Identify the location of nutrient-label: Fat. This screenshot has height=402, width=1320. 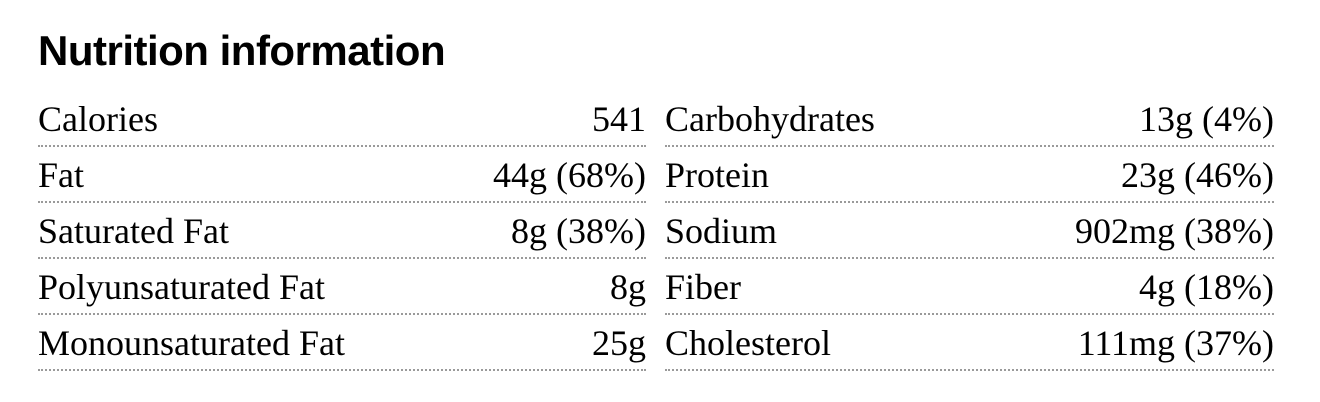
(61, 175).